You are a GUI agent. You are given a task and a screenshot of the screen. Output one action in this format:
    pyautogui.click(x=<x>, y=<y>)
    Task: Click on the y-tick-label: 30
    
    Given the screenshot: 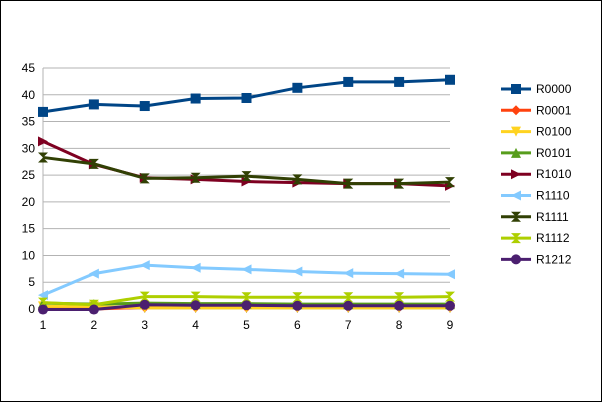 What is the action you would take?
    pyautogui.click(x=29, y=148)
    